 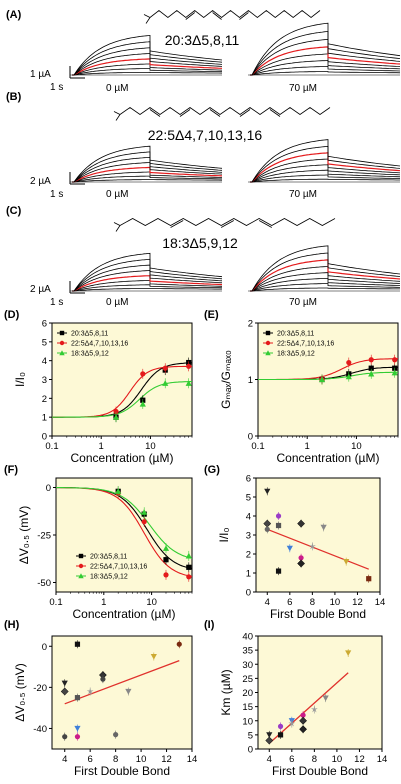 What do you see at coordinates (14, 97) in the screenshot?
I see `panel-label-b: (B)` at bounding box center [14, 97].